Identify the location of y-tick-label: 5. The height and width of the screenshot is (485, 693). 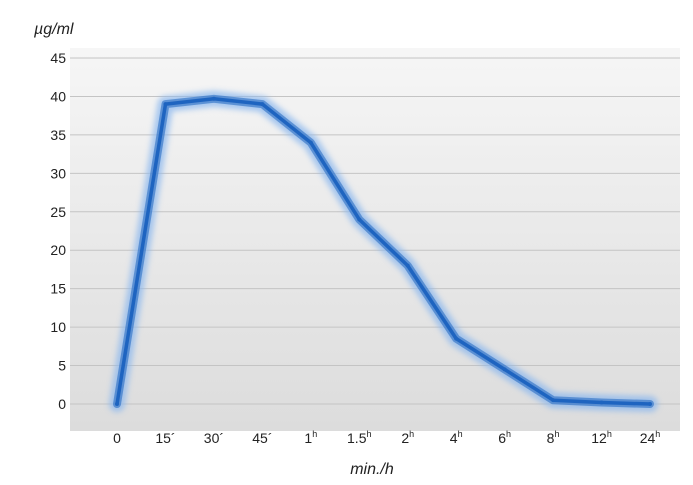
(62, 366).